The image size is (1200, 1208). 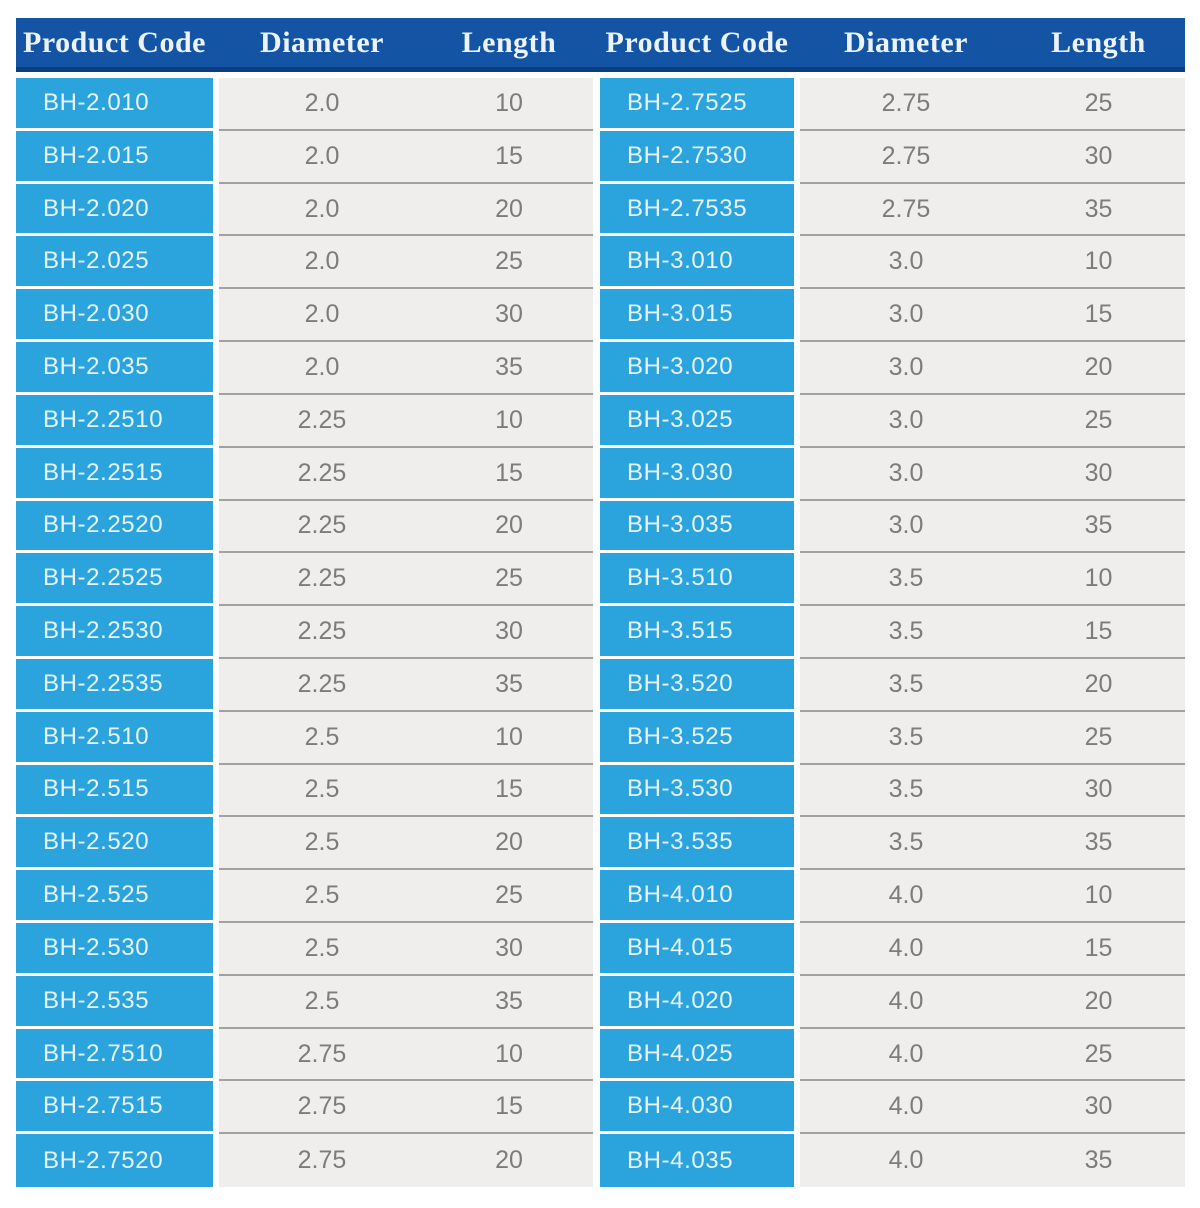 What do you see at coordinates (697, 1002) in the screenshot?
I see `product-code-cell: BH-4.020` at bounding box center [697, 1002].